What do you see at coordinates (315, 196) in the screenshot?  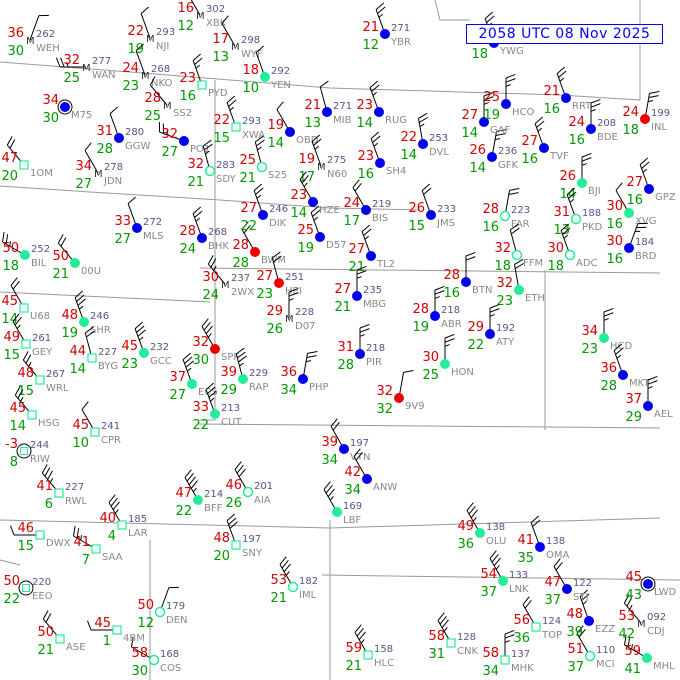 I see `station-hze: 23 14 HZE` at bounding box center [315, 196].